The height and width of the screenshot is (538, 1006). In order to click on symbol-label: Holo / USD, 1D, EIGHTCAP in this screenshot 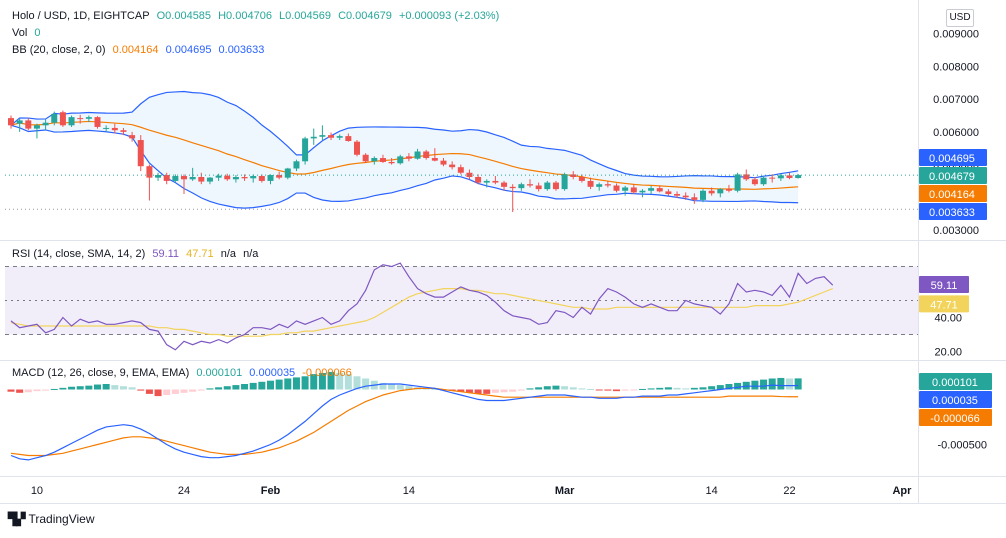, I will do `click(81, 16)`.